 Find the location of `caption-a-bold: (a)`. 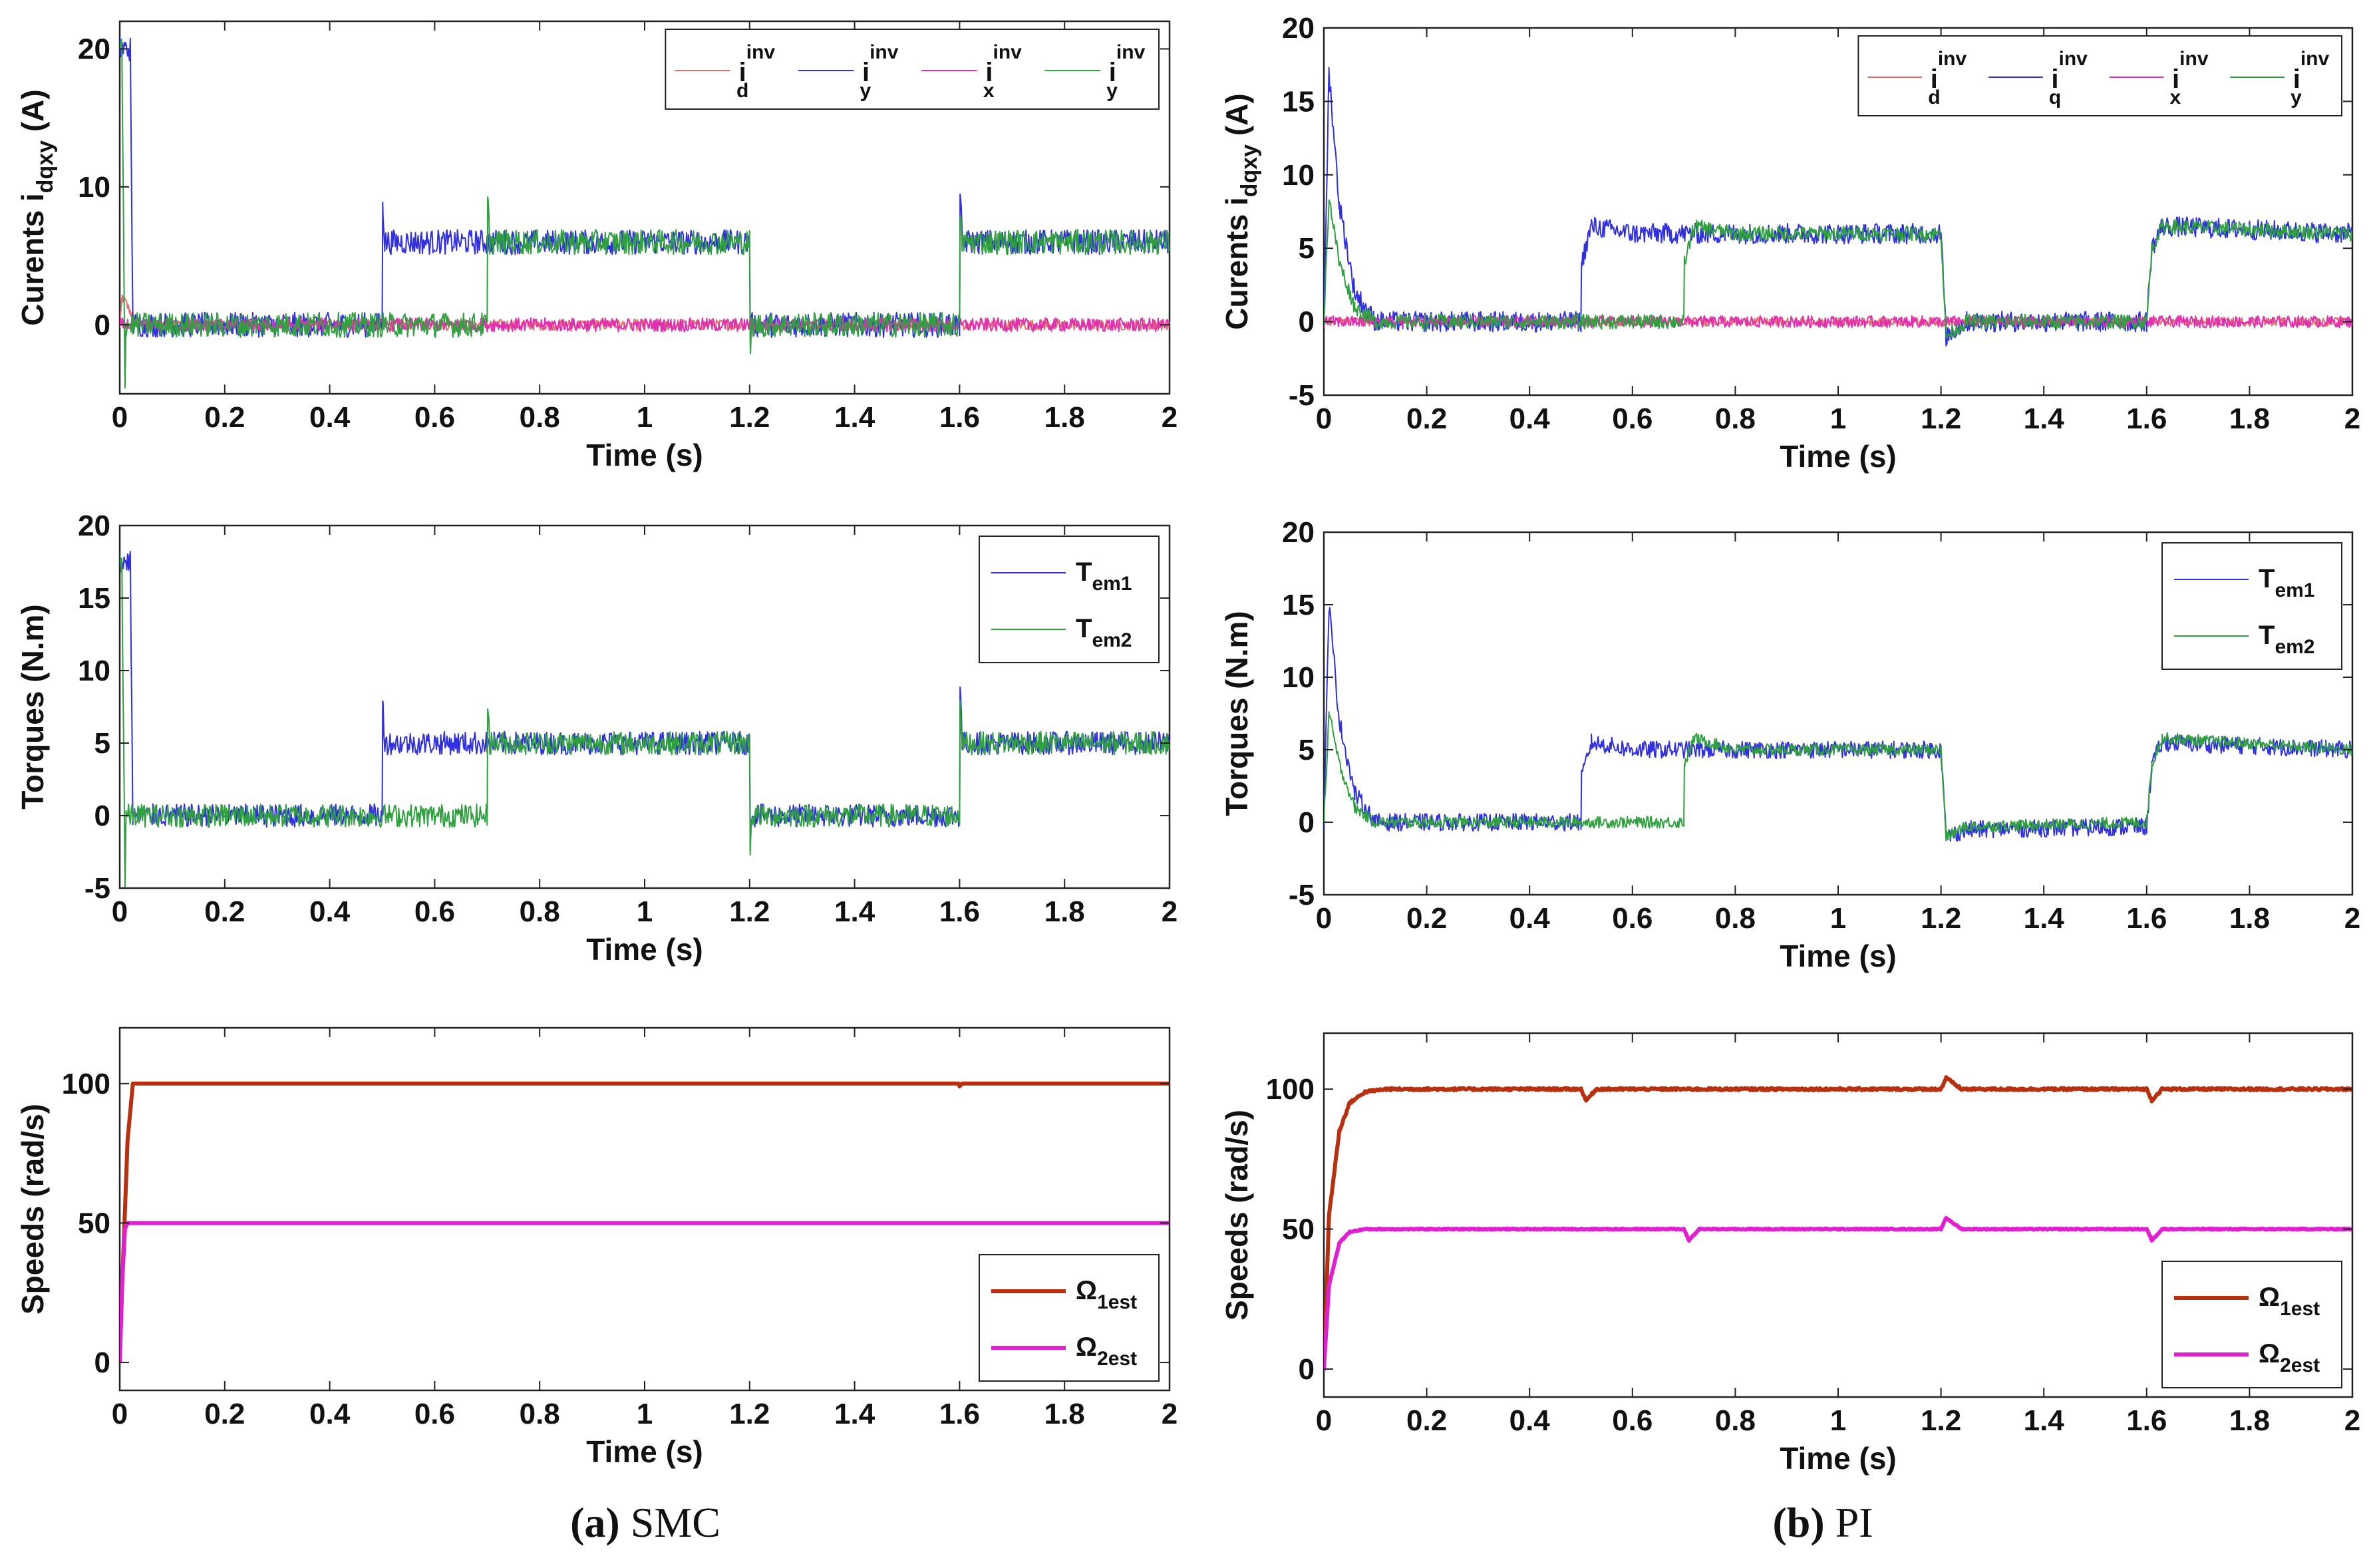

caption-a-bold: (a) is located at coordinates (595, 1522).